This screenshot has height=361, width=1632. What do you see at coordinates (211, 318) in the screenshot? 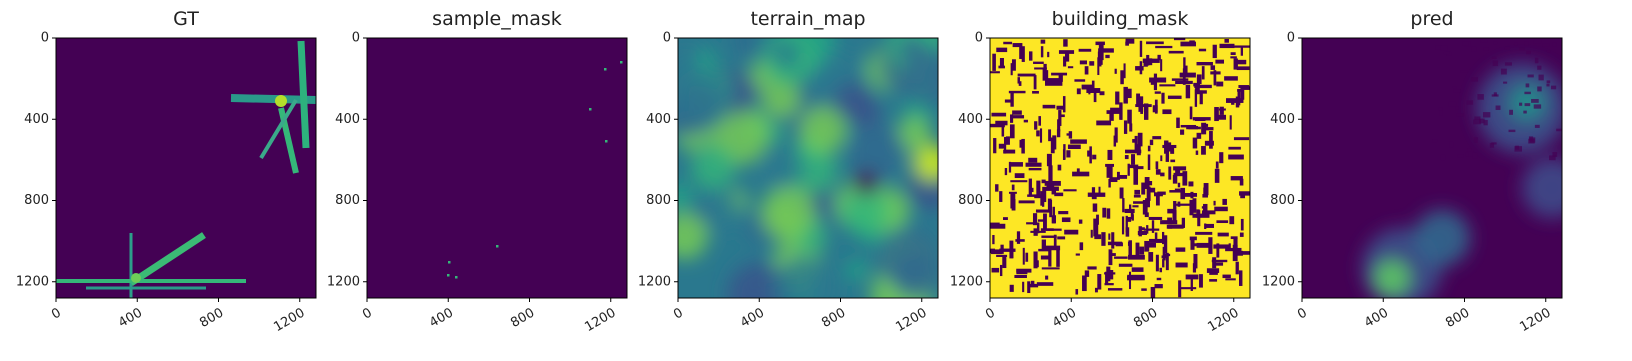
I see `x-tick-label: 800` at bounding box center [211, 318].